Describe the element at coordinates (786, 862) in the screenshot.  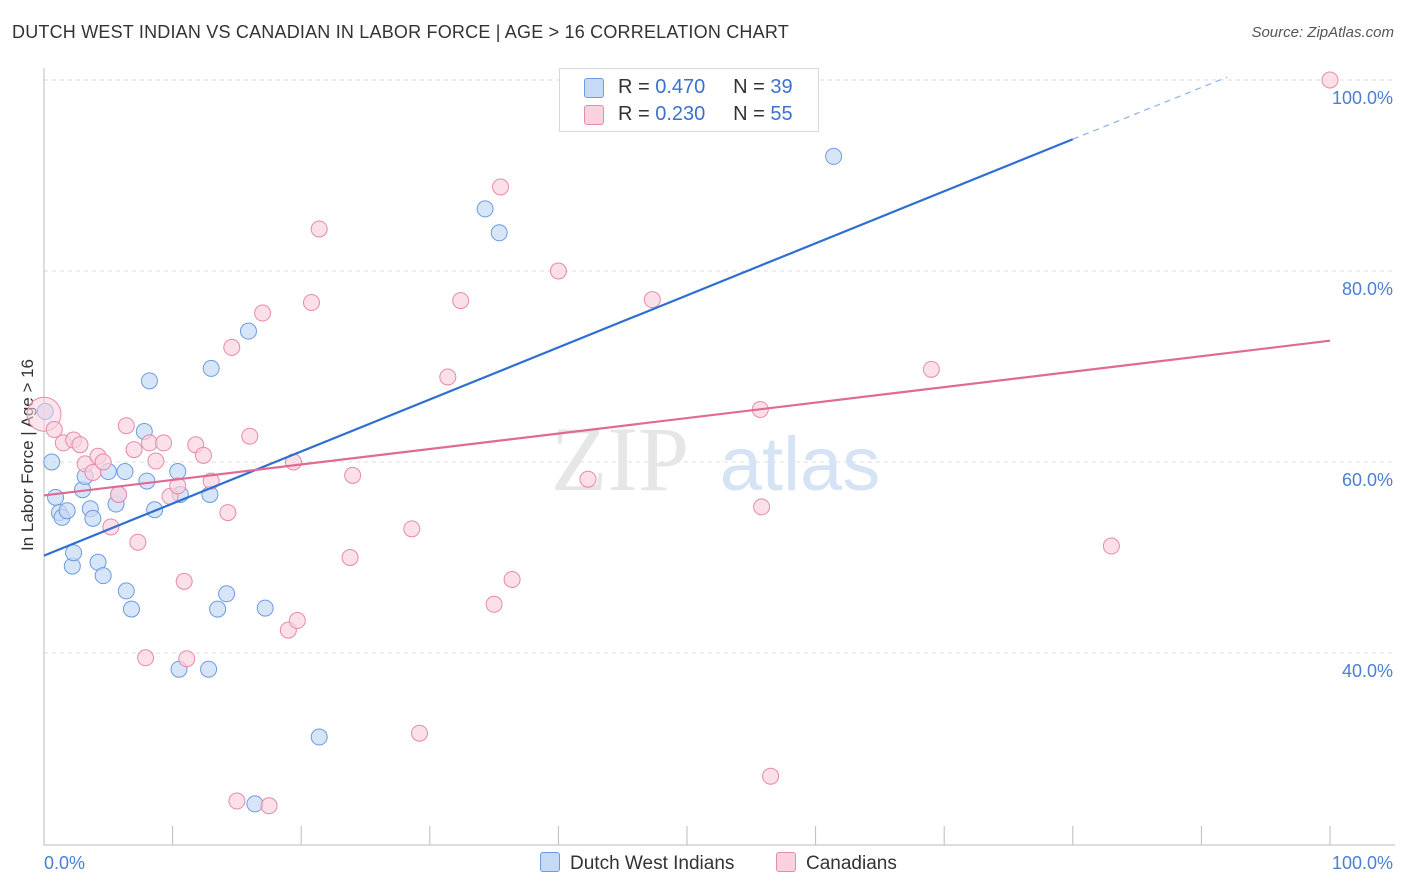
I see `bottom-legend-swatch-pink` at that location.